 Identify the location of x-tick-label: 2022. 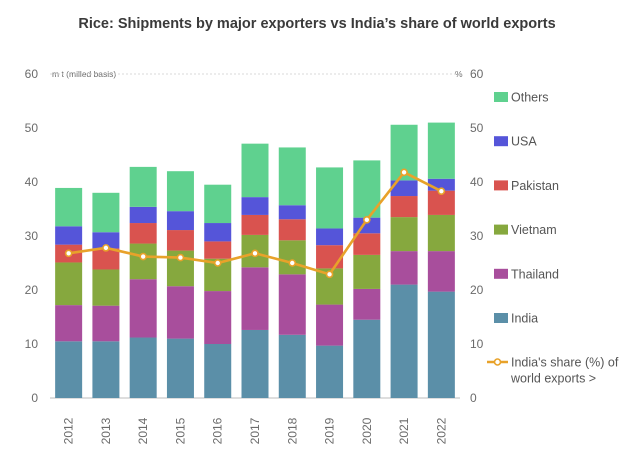
(441, 430).